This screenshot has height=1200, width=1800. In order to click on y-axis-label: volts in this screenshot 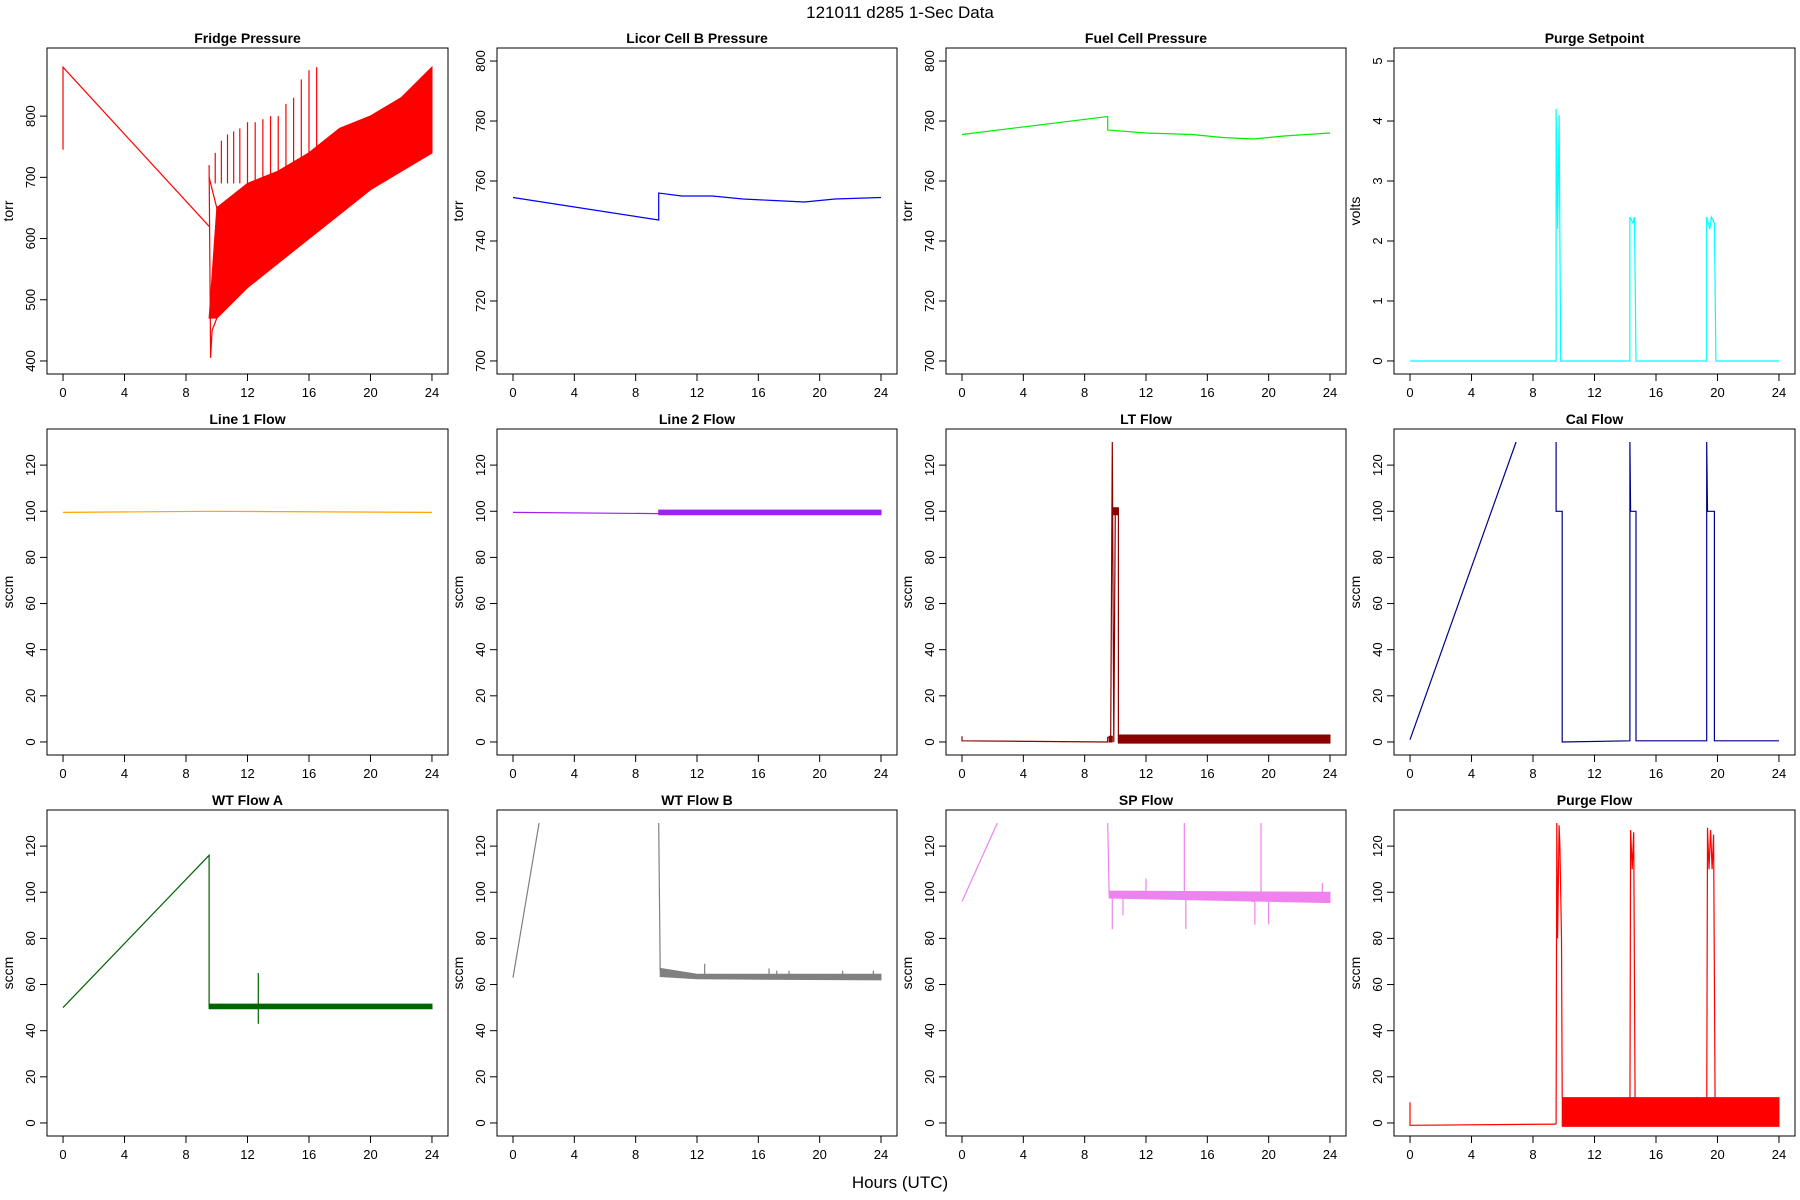, I will do `click(1355, 211)`.